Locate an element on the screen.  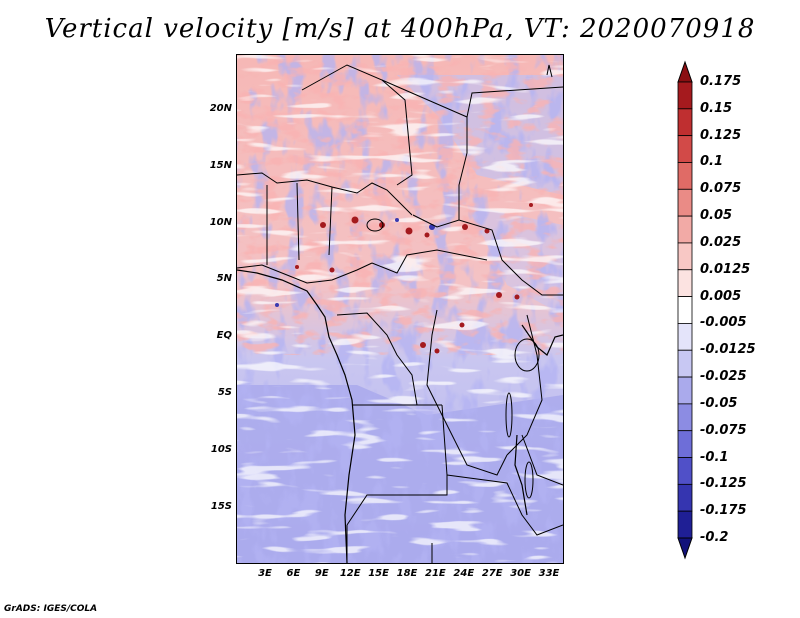
colorbar-label: 0.025 is located at coordinates (721, 242).